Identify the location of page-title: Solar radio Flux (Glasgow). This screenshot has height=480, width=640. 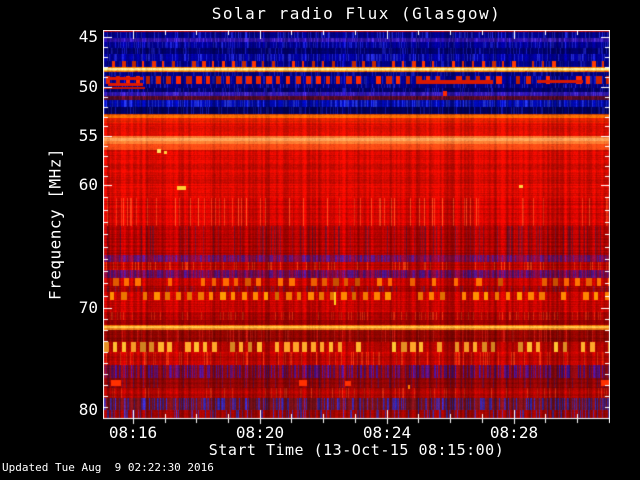
(356, 13).